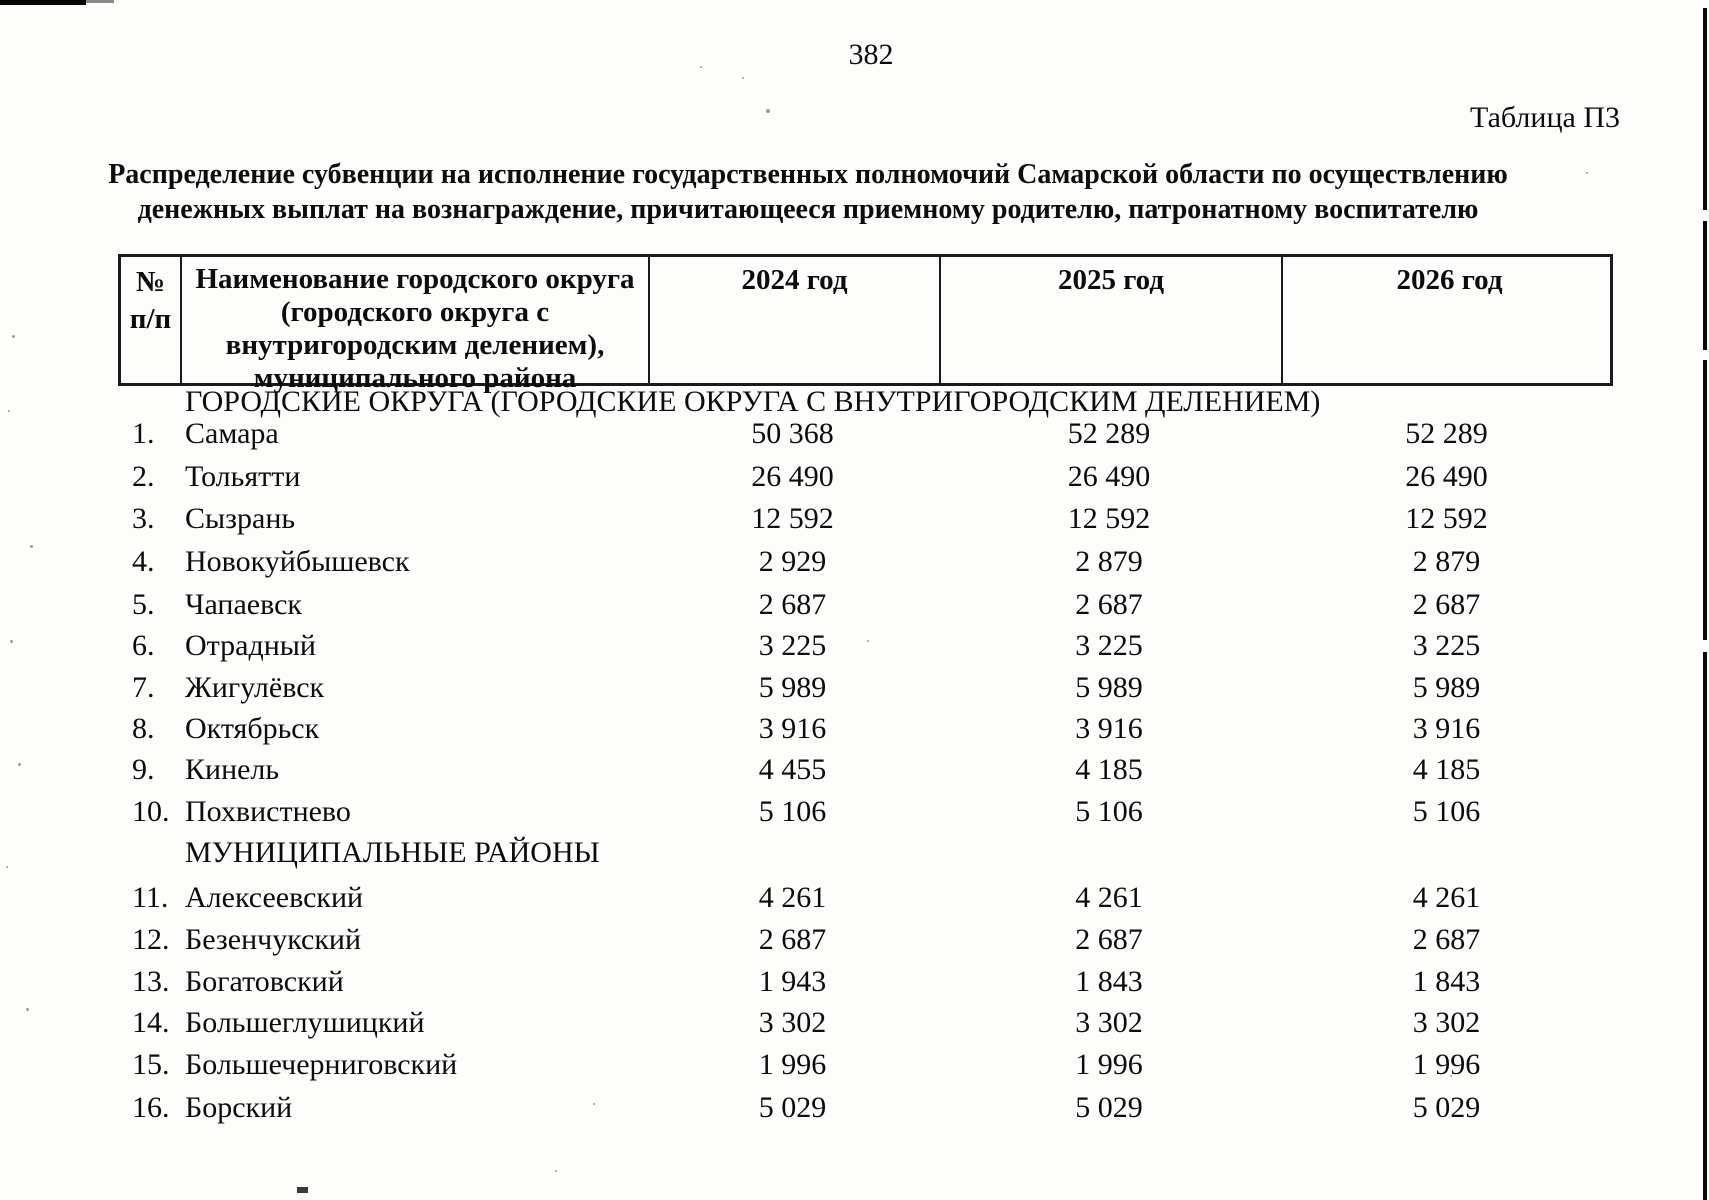  I want to click on row-number: 13., so click(151, 981).